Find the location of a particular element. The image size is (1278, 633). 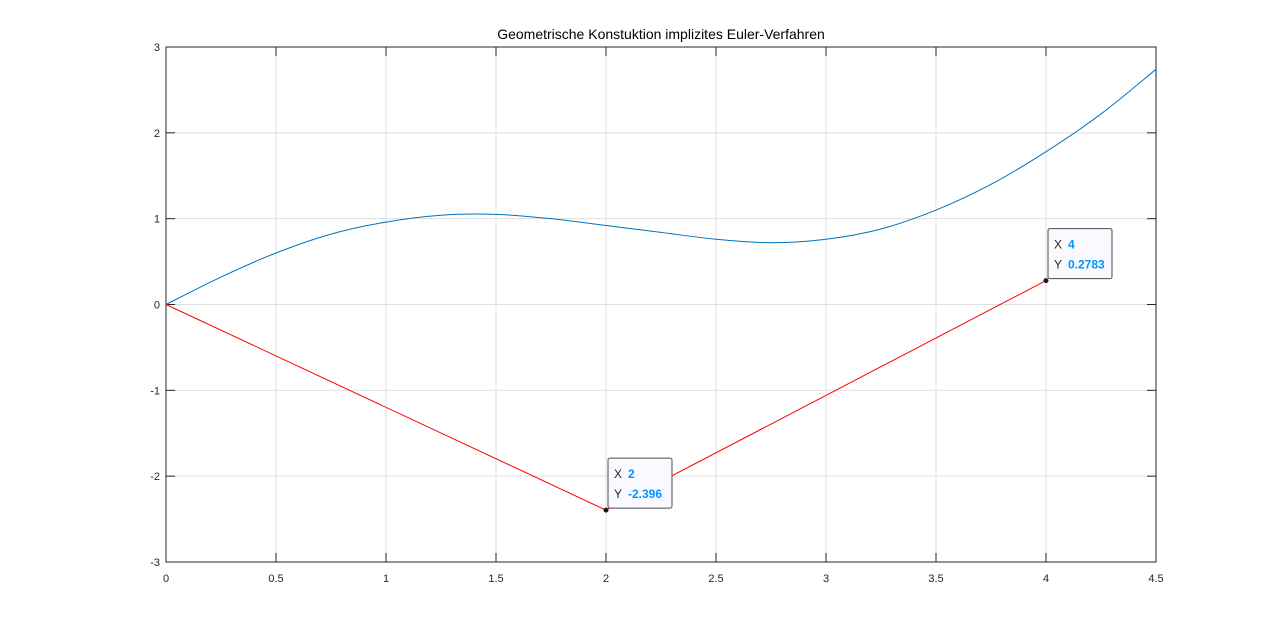

x-tick-label: 3 is located at coordinates (826, 579).